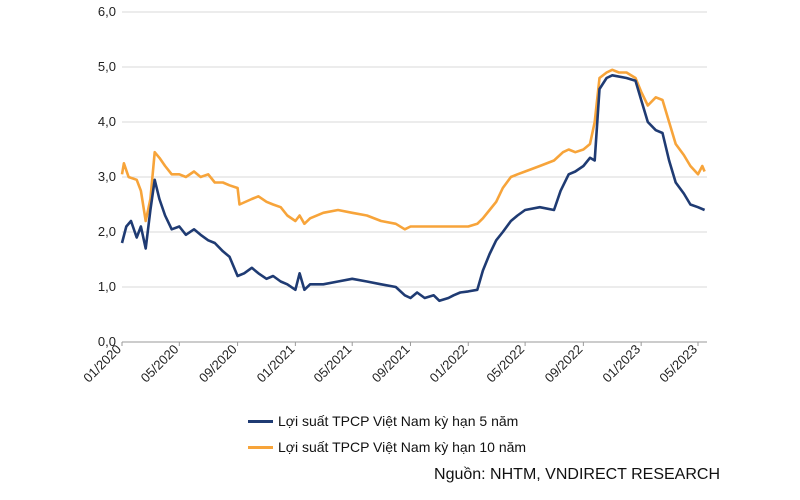  Describe the element at coordinates (398, 421) in the screenshot. I see `legend-label-5y: Lợi suất TPCP Việt Nam kỳ hạn 5 năm` at that location.